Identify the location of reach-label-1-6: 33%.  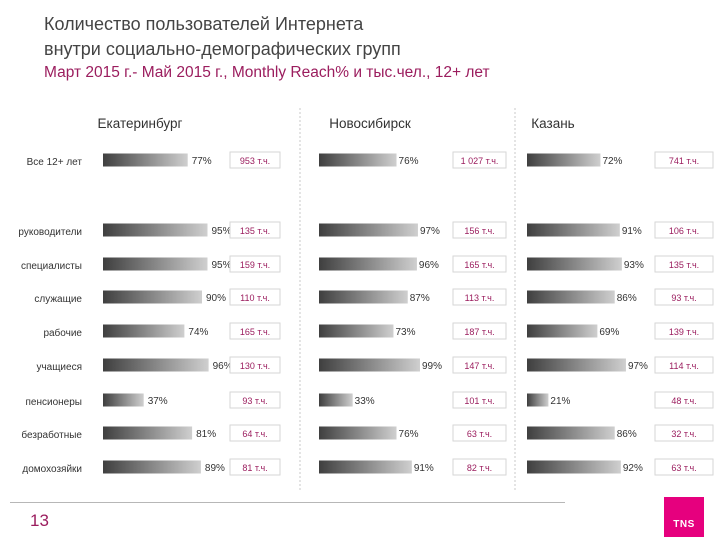
(365, 401).